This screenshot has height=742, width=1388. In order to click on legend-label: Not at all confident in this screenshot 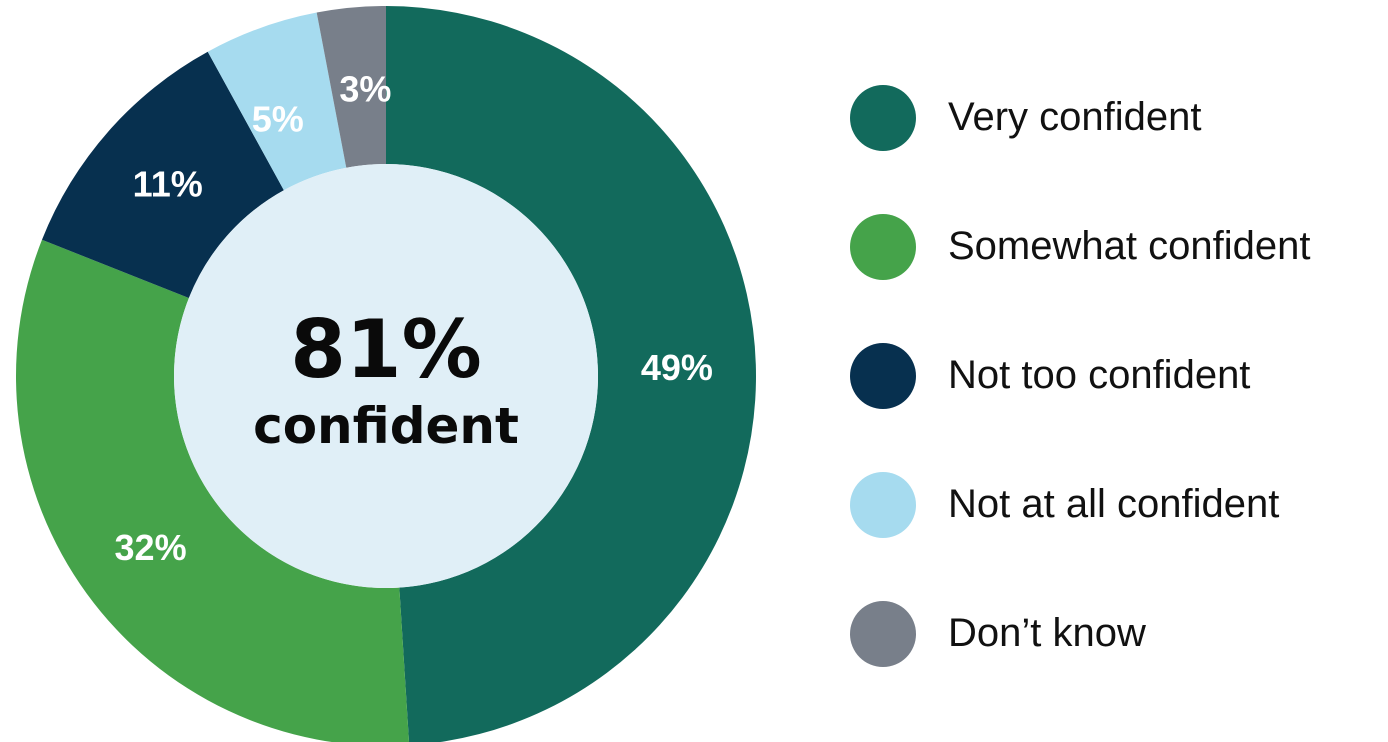, I will do `click(1114, 504)`.